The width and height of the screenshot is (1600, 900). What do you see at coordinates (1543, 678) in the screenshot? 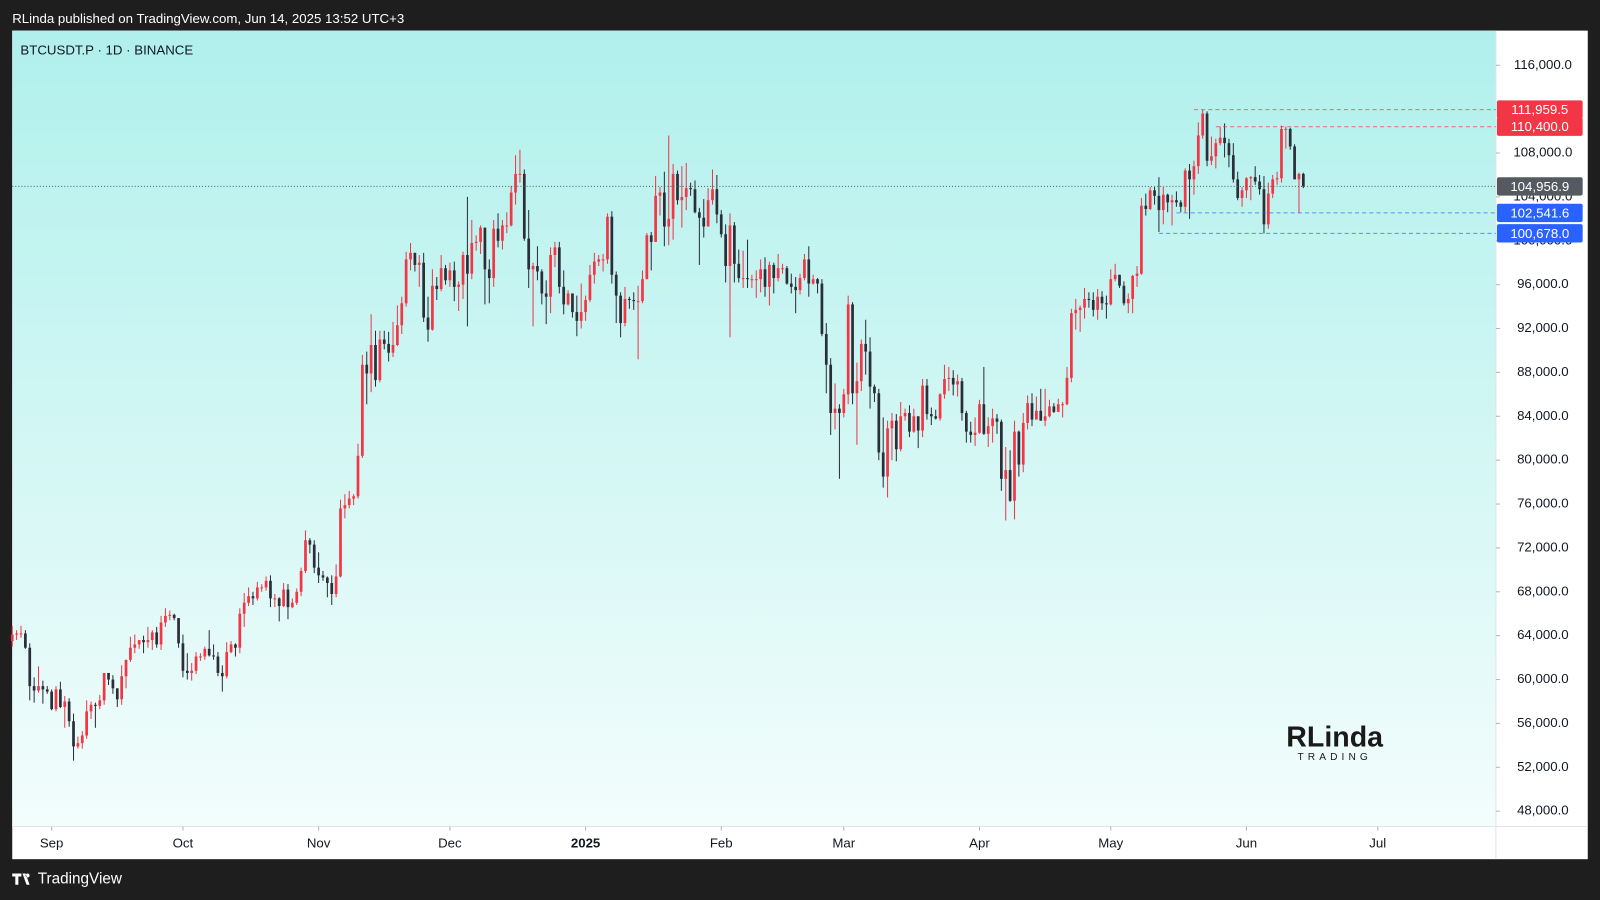
I see `y-tick-label: 60,000.0` at bounding box center [1543, 678].